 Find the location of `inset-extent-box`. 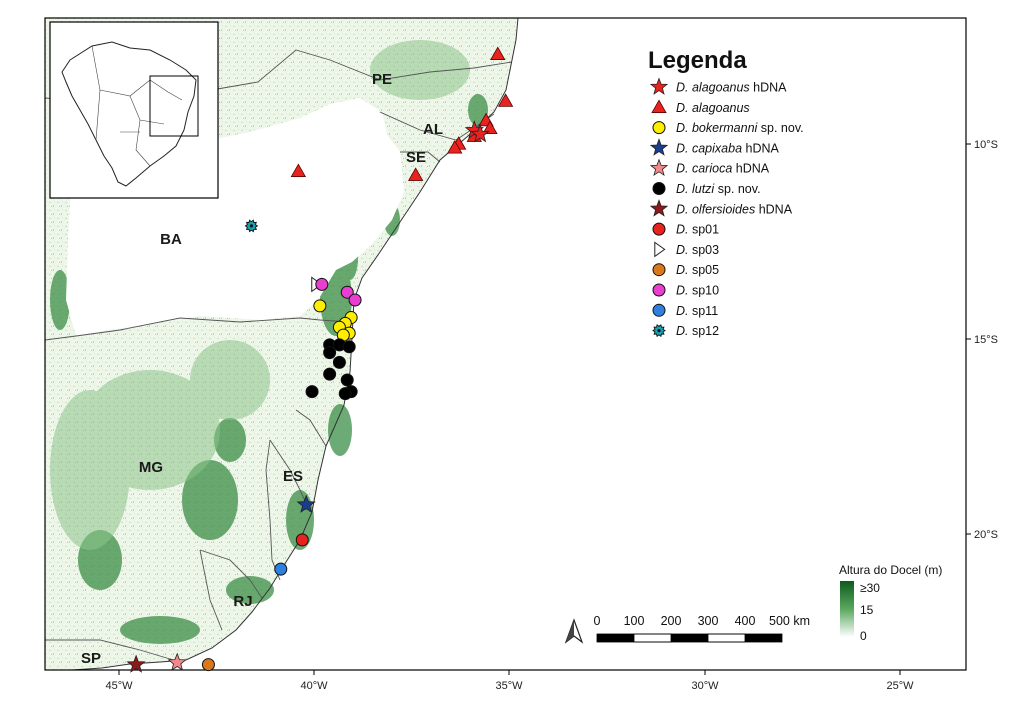

inset-extent-box is located at coordinates (174, 106).